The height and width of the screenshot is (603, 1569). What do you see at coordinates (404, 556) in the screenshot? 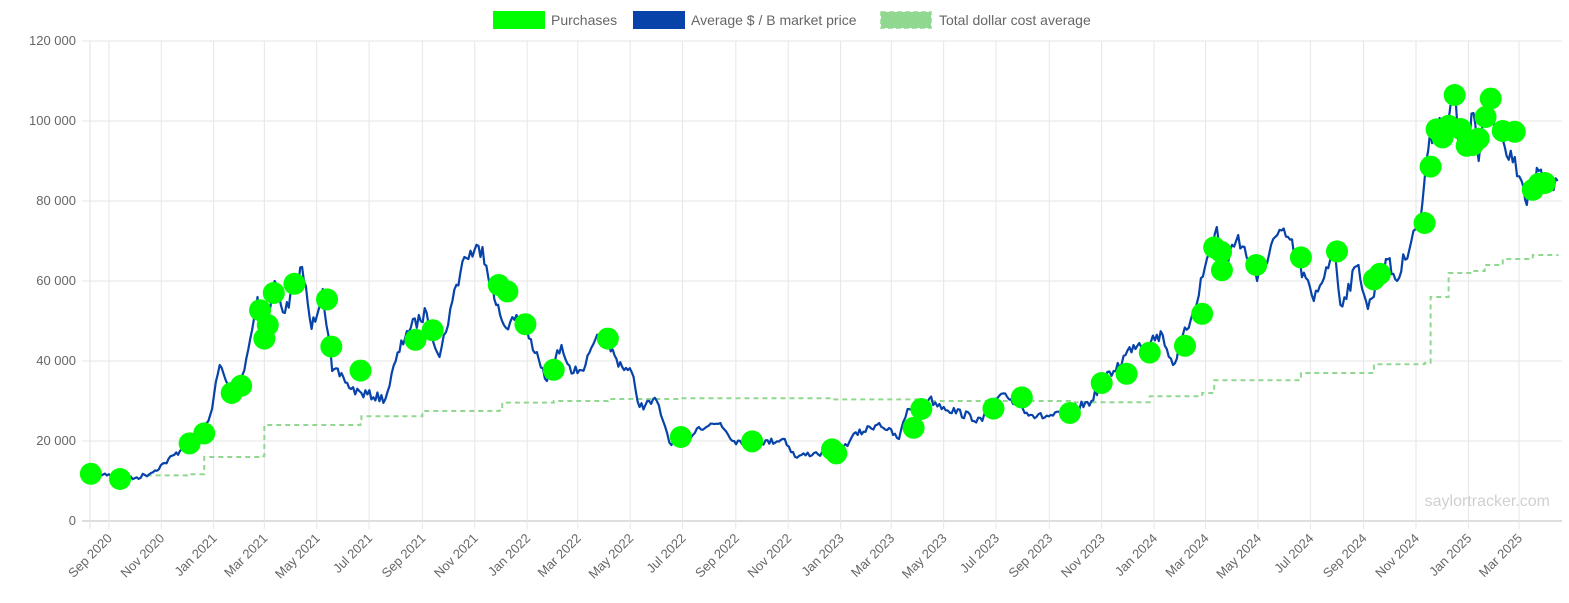
I see `x-tick-label: Sep 2021` at bounding box center [404, 556].